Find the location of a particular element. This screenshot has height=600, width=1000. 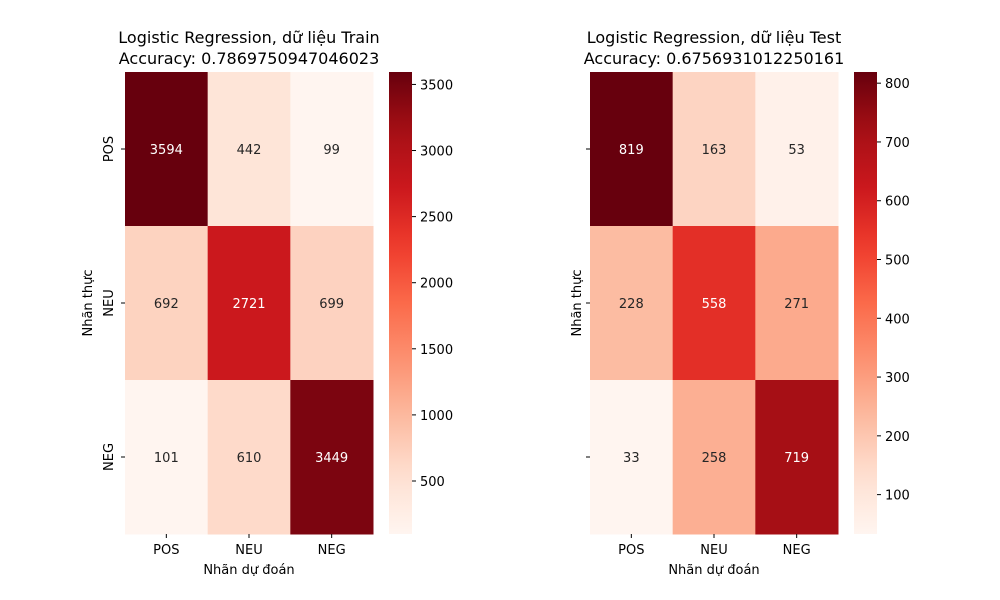

y-tick-label: NEU is located at coordinates (109, 302).